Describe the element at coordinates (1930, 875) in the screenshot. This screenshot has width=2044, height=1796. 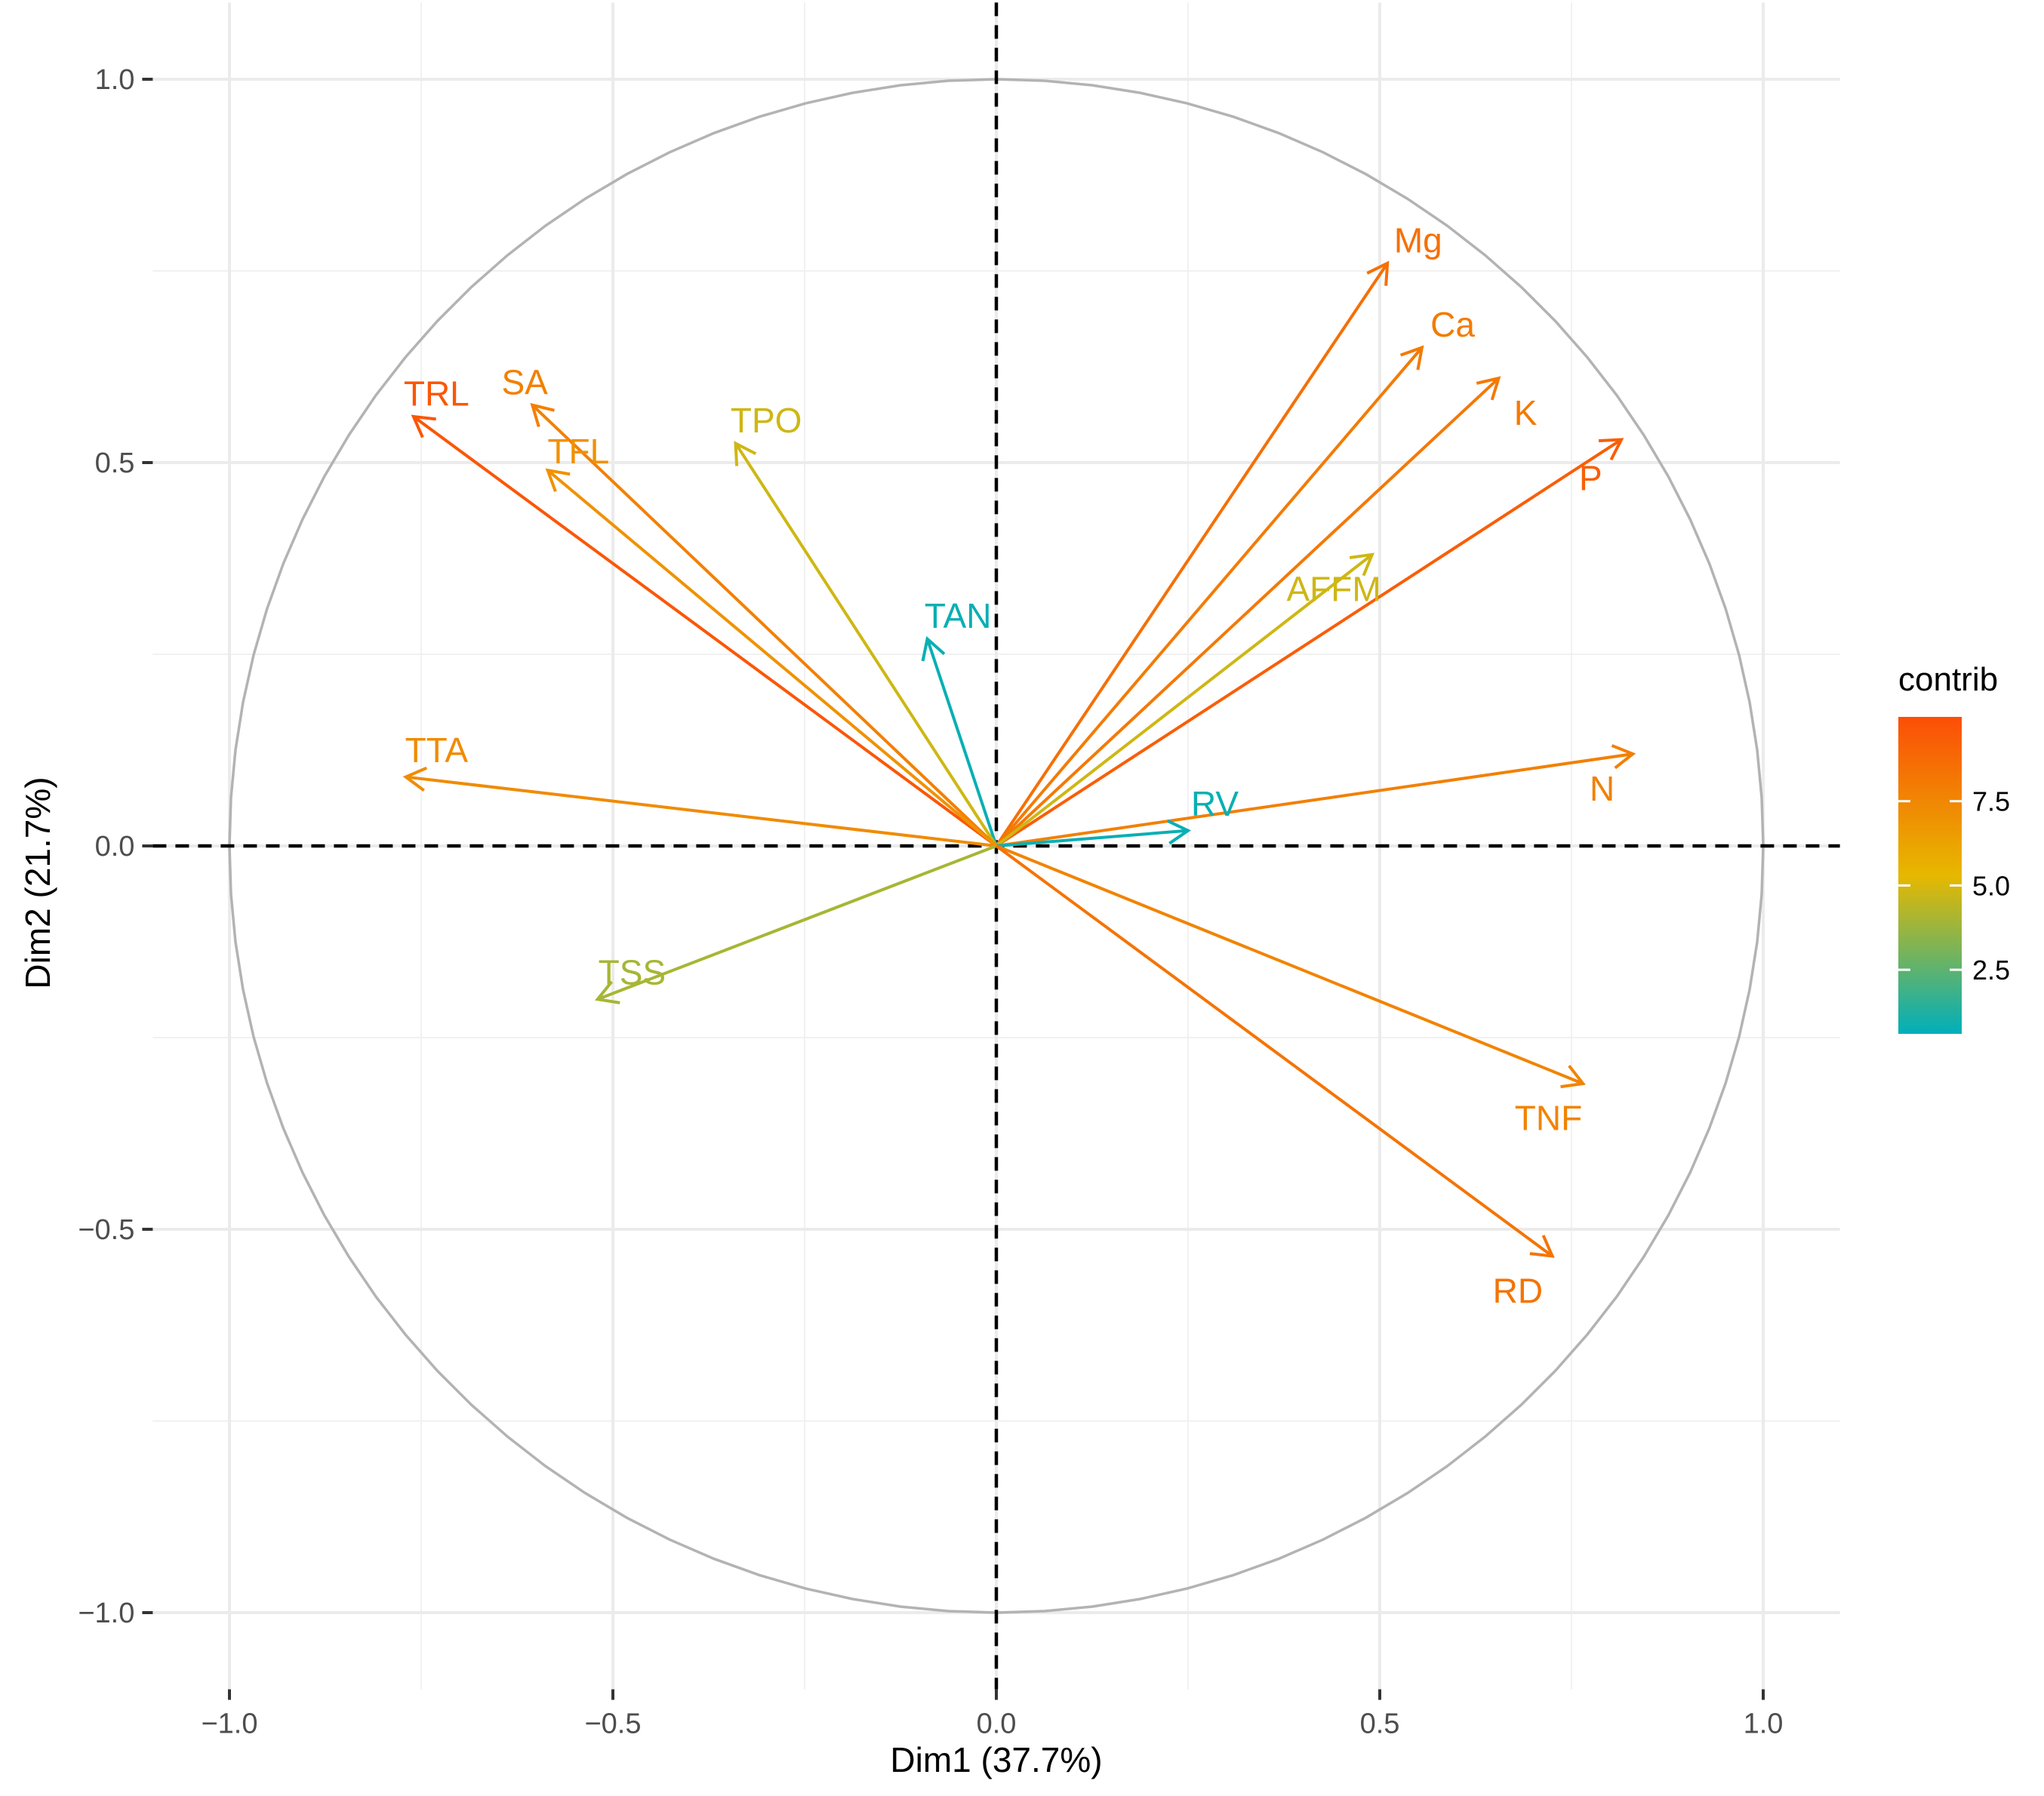
I see `legend-colorbar` at that location.